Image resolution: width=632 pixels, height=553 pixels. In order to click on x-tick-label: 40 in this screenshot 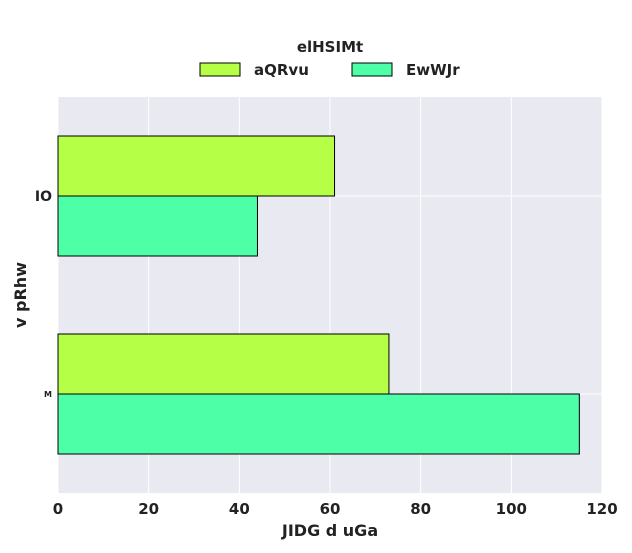, I will do `click(239, 509)`.